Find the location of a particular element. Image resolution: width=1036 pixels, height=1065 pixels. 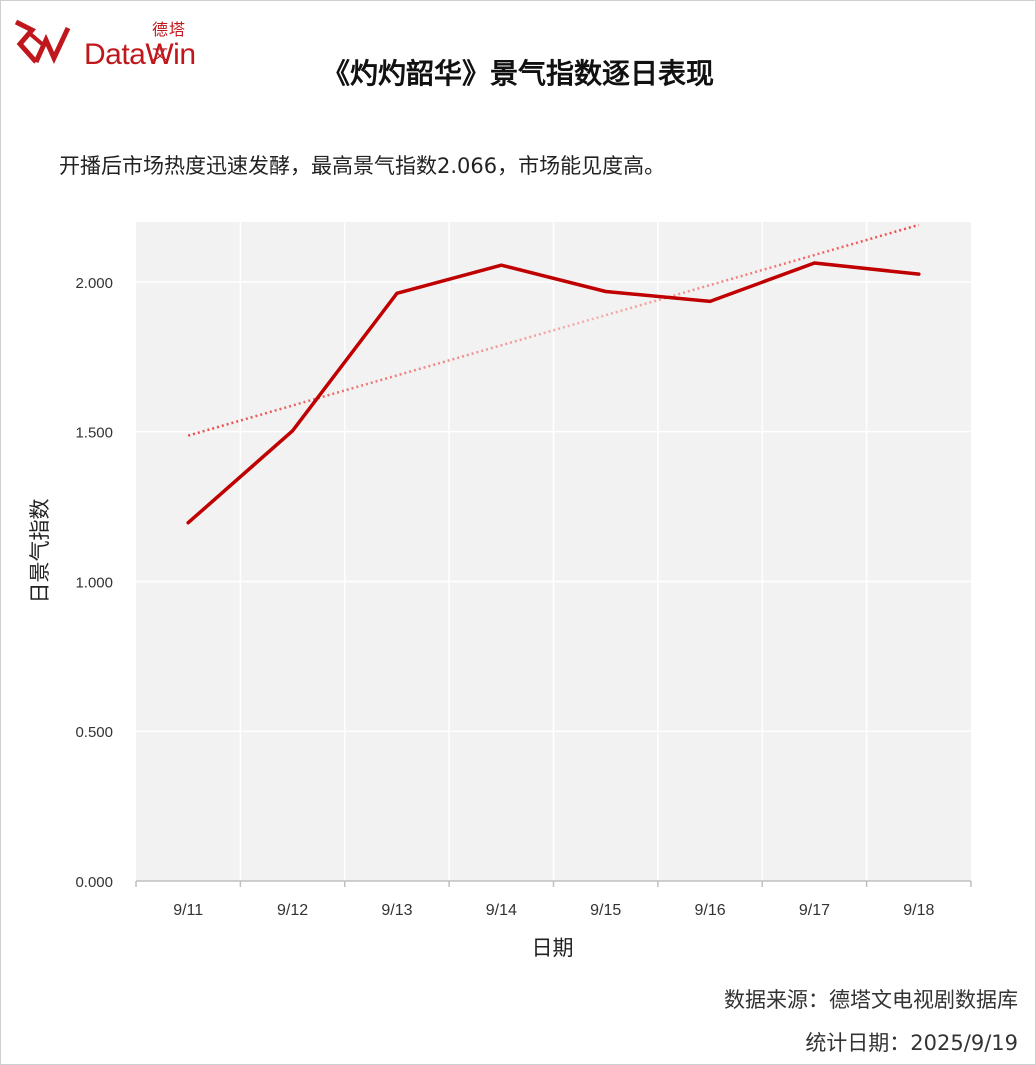

trendline is located at coordinates (553, 330).